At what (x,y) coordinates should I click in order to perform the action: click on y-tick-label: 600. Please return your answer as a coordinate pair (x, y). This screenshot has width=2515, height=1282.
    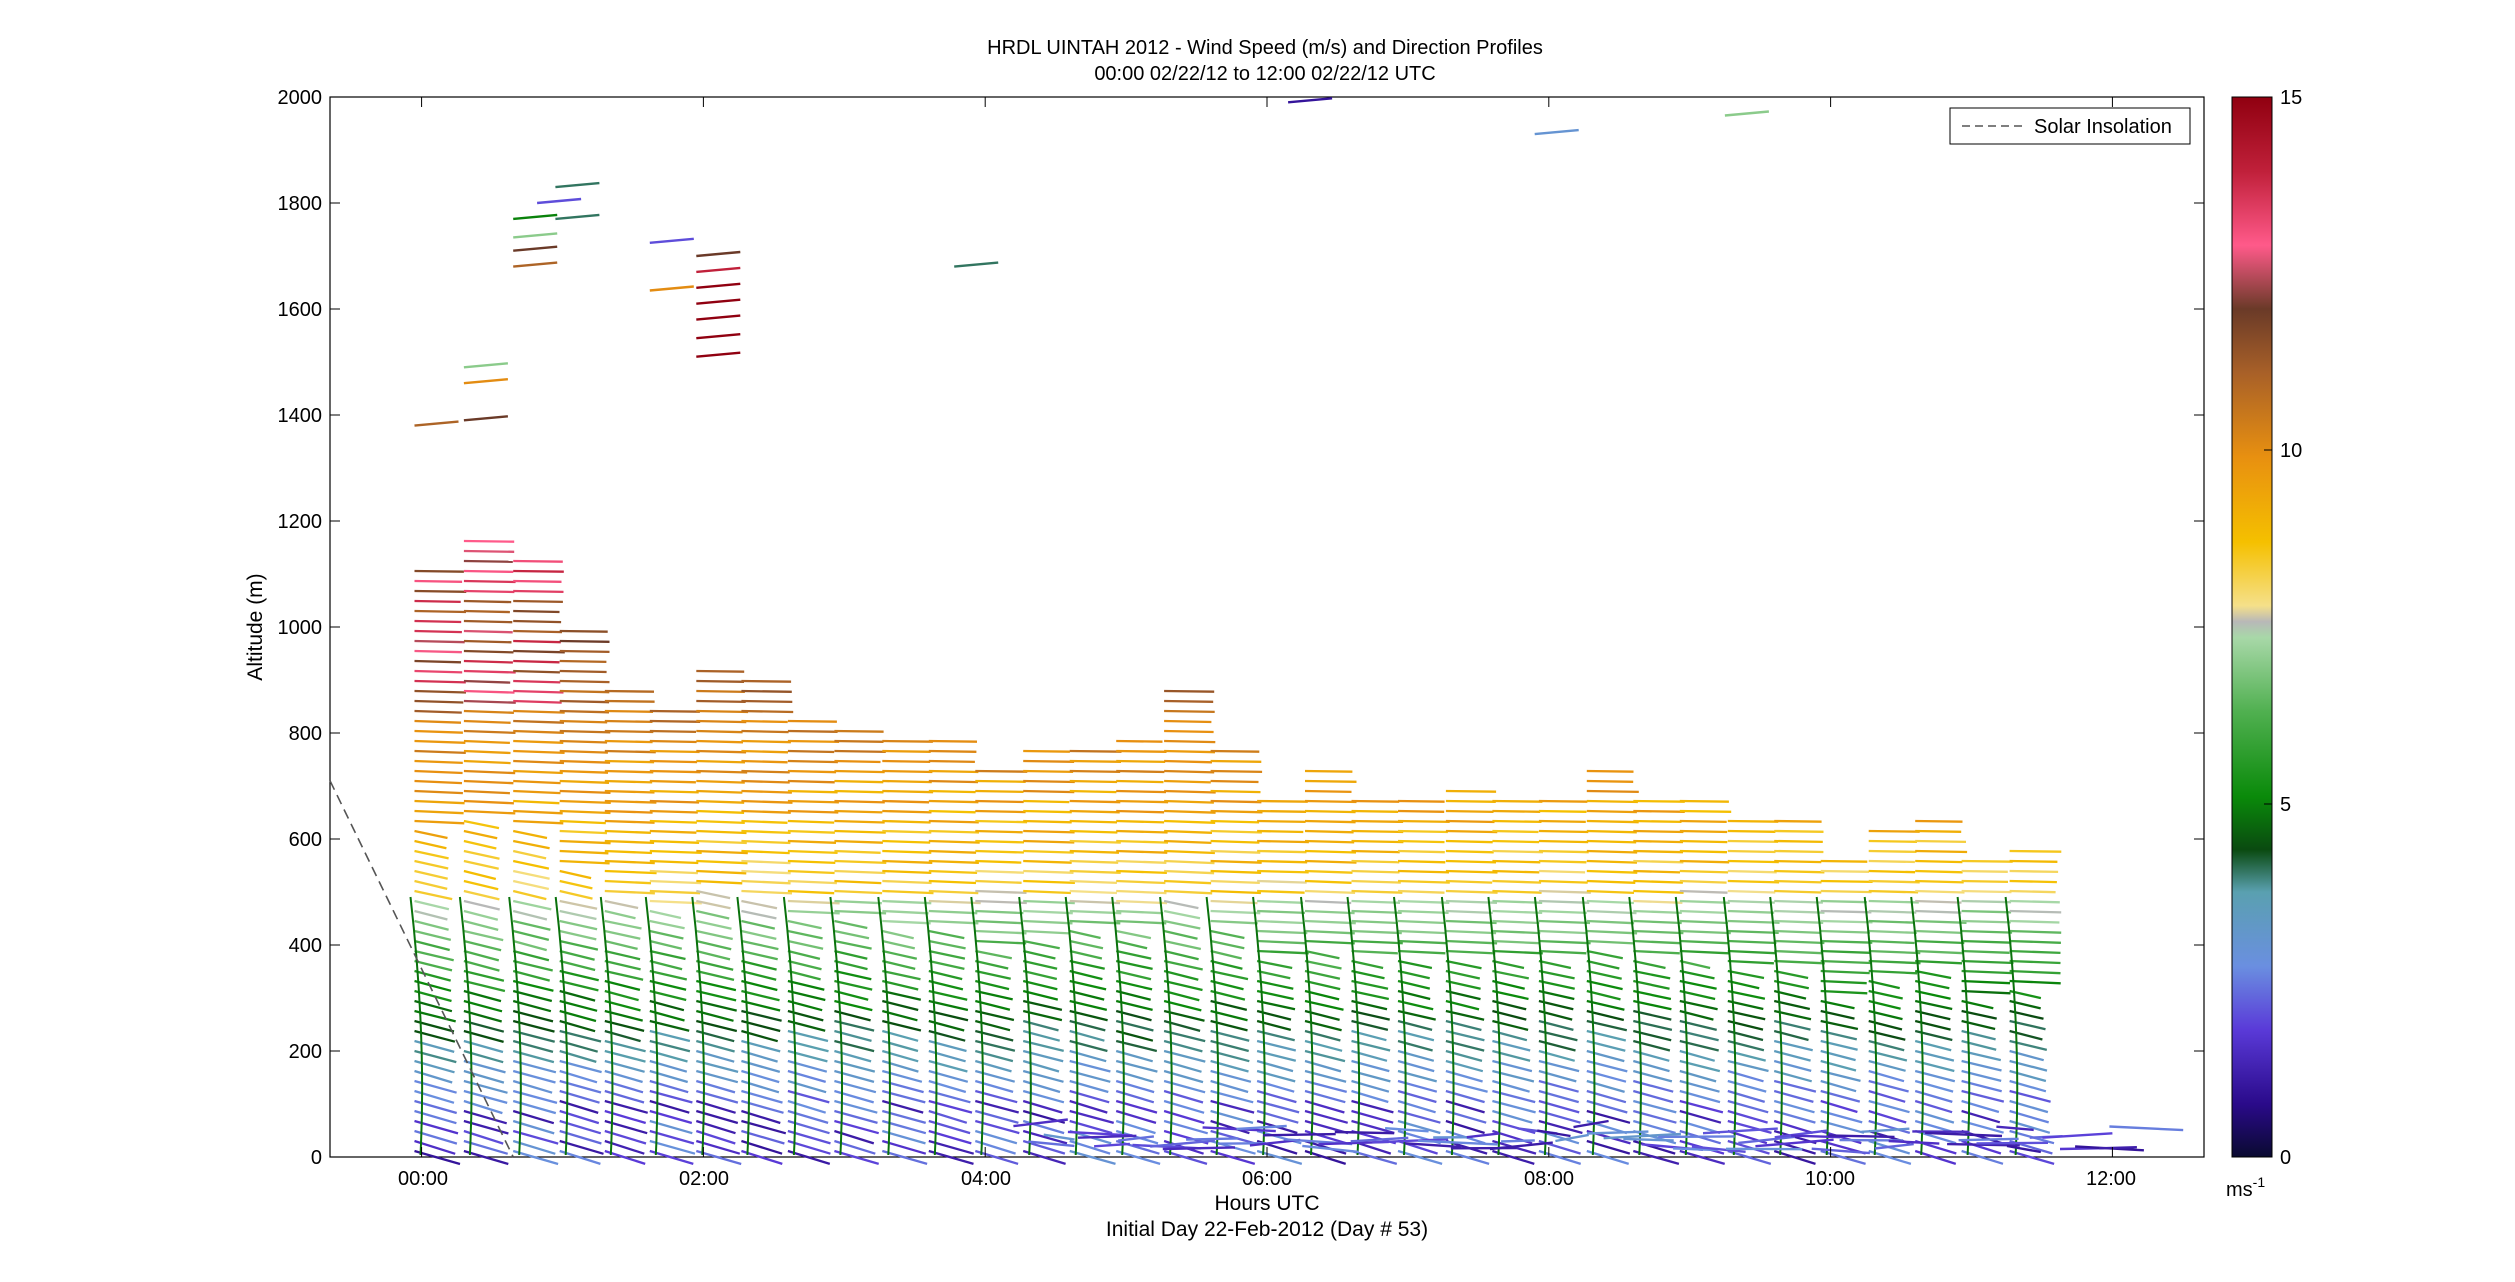
    Looking at the image, I should click on (305, 840).